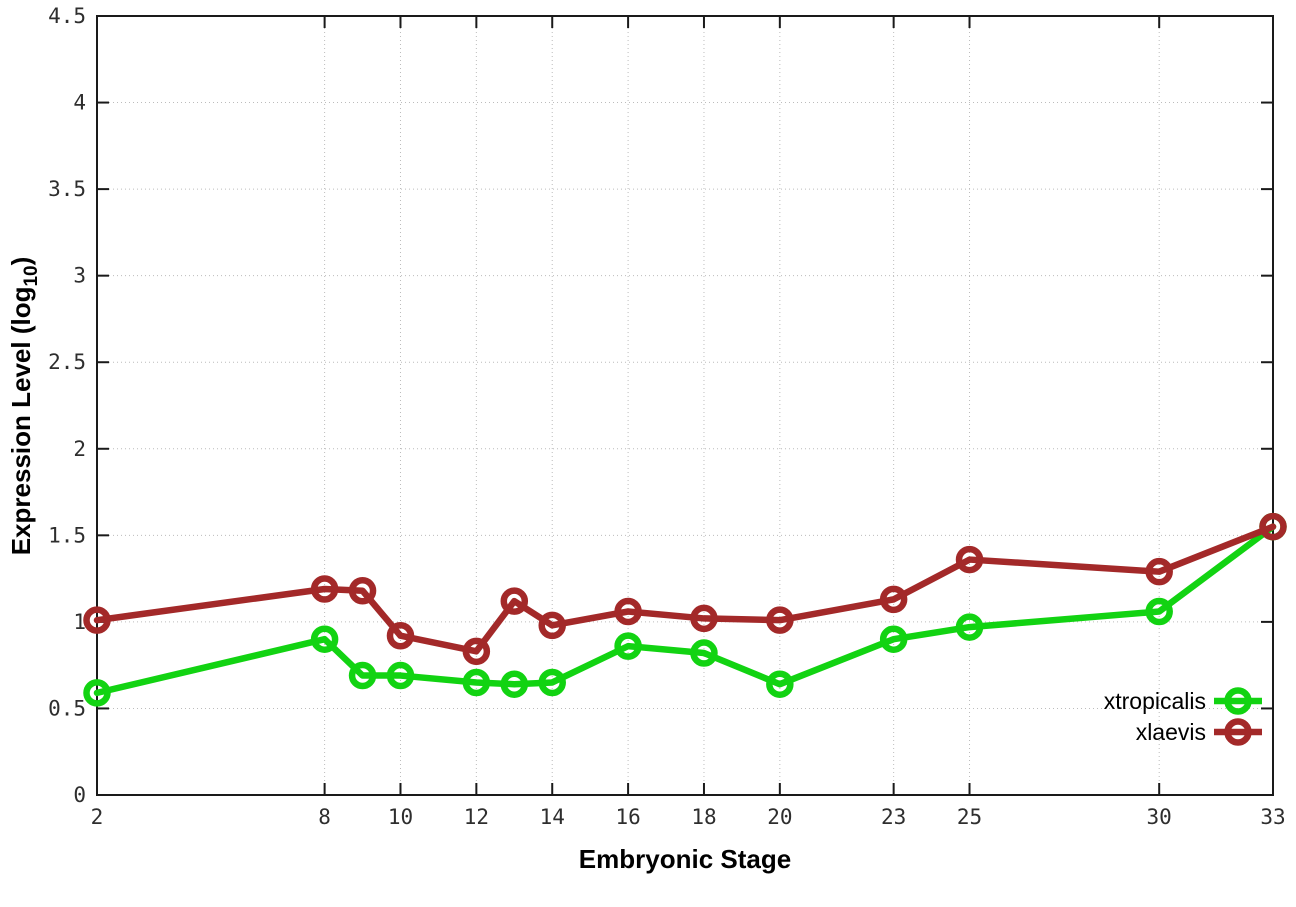 This screenshot has width=1296, height=907. I want to click on x-tick-label: 23, so click(893, 817).